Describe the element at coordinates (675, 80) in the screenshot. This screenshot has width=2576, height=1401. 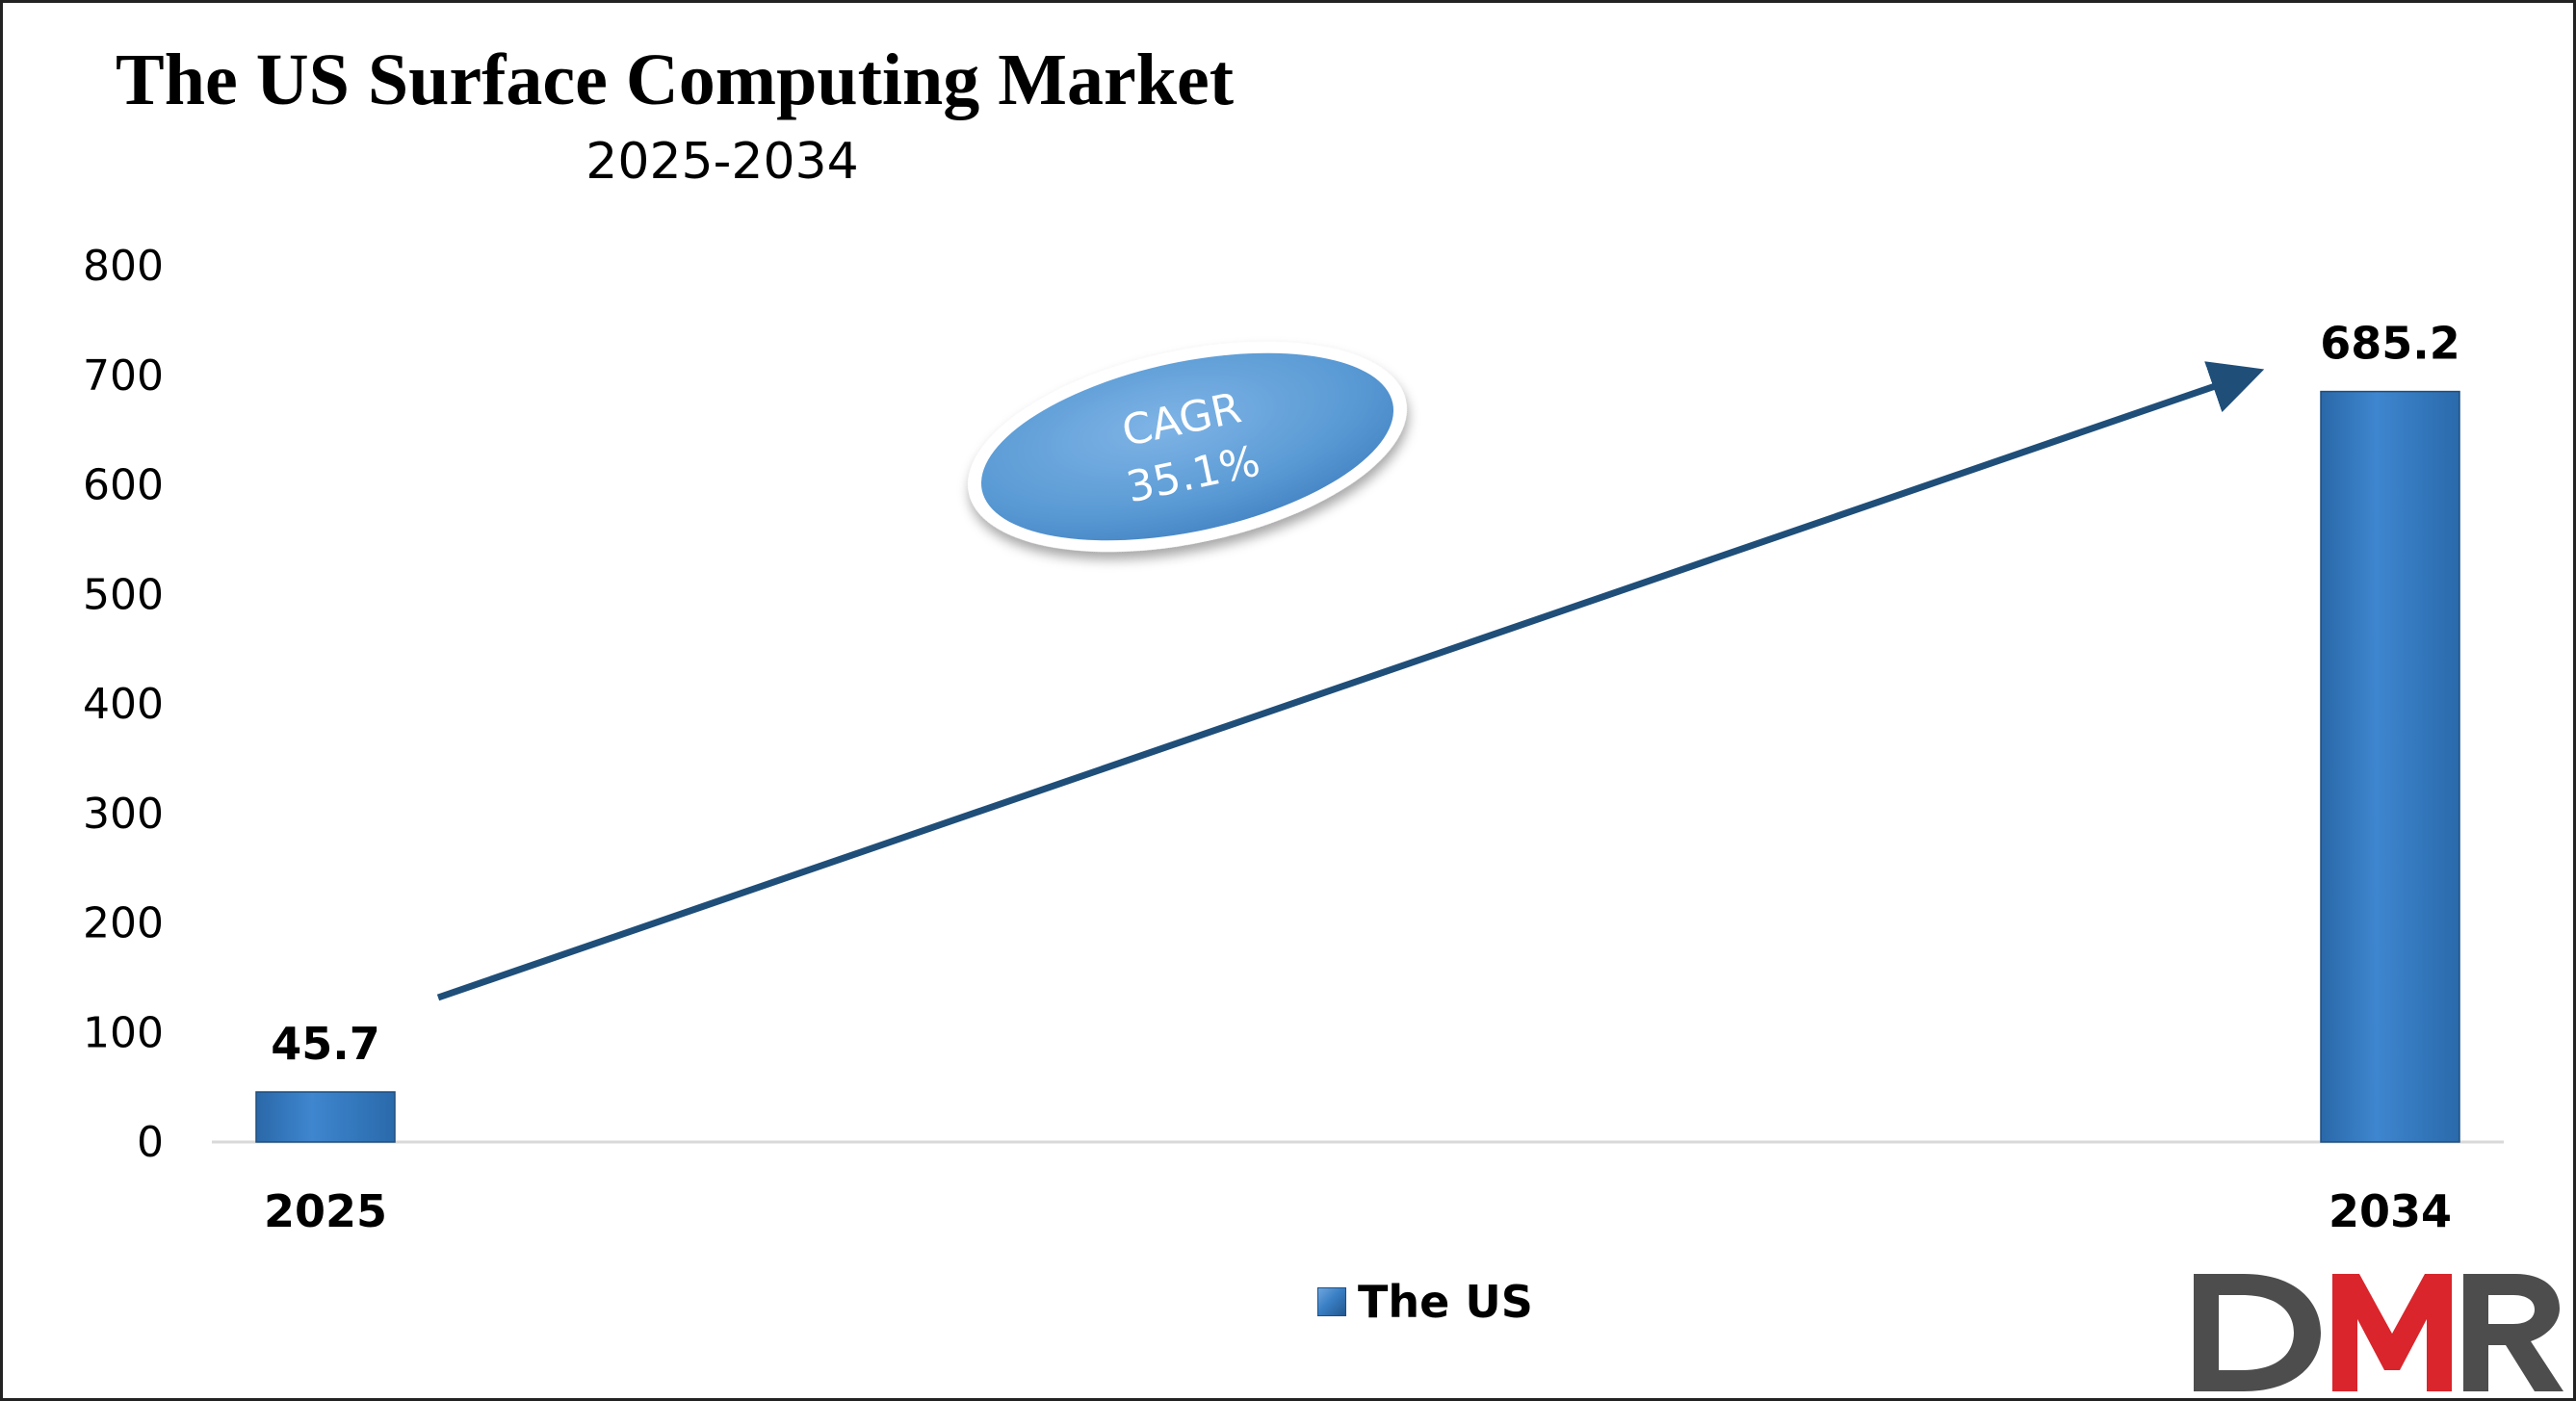
I see `chart-title: The US Surface Computing Market` at that location.